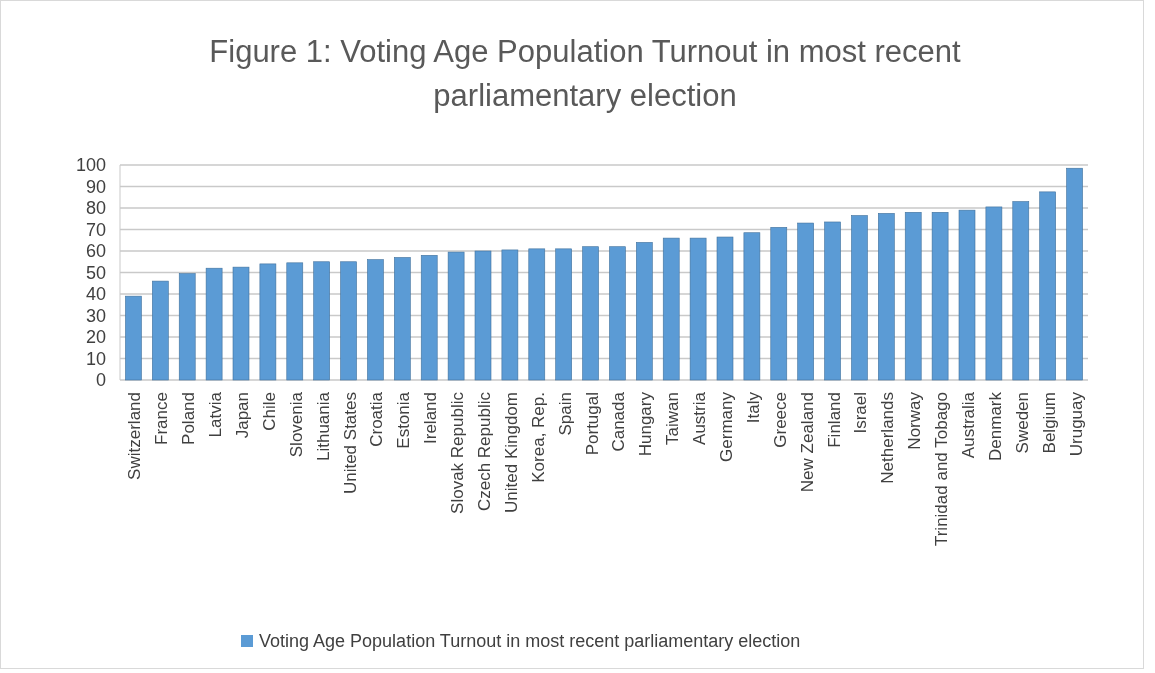  I want to click on x-tick-label: Sweden, so click(1022, 423).